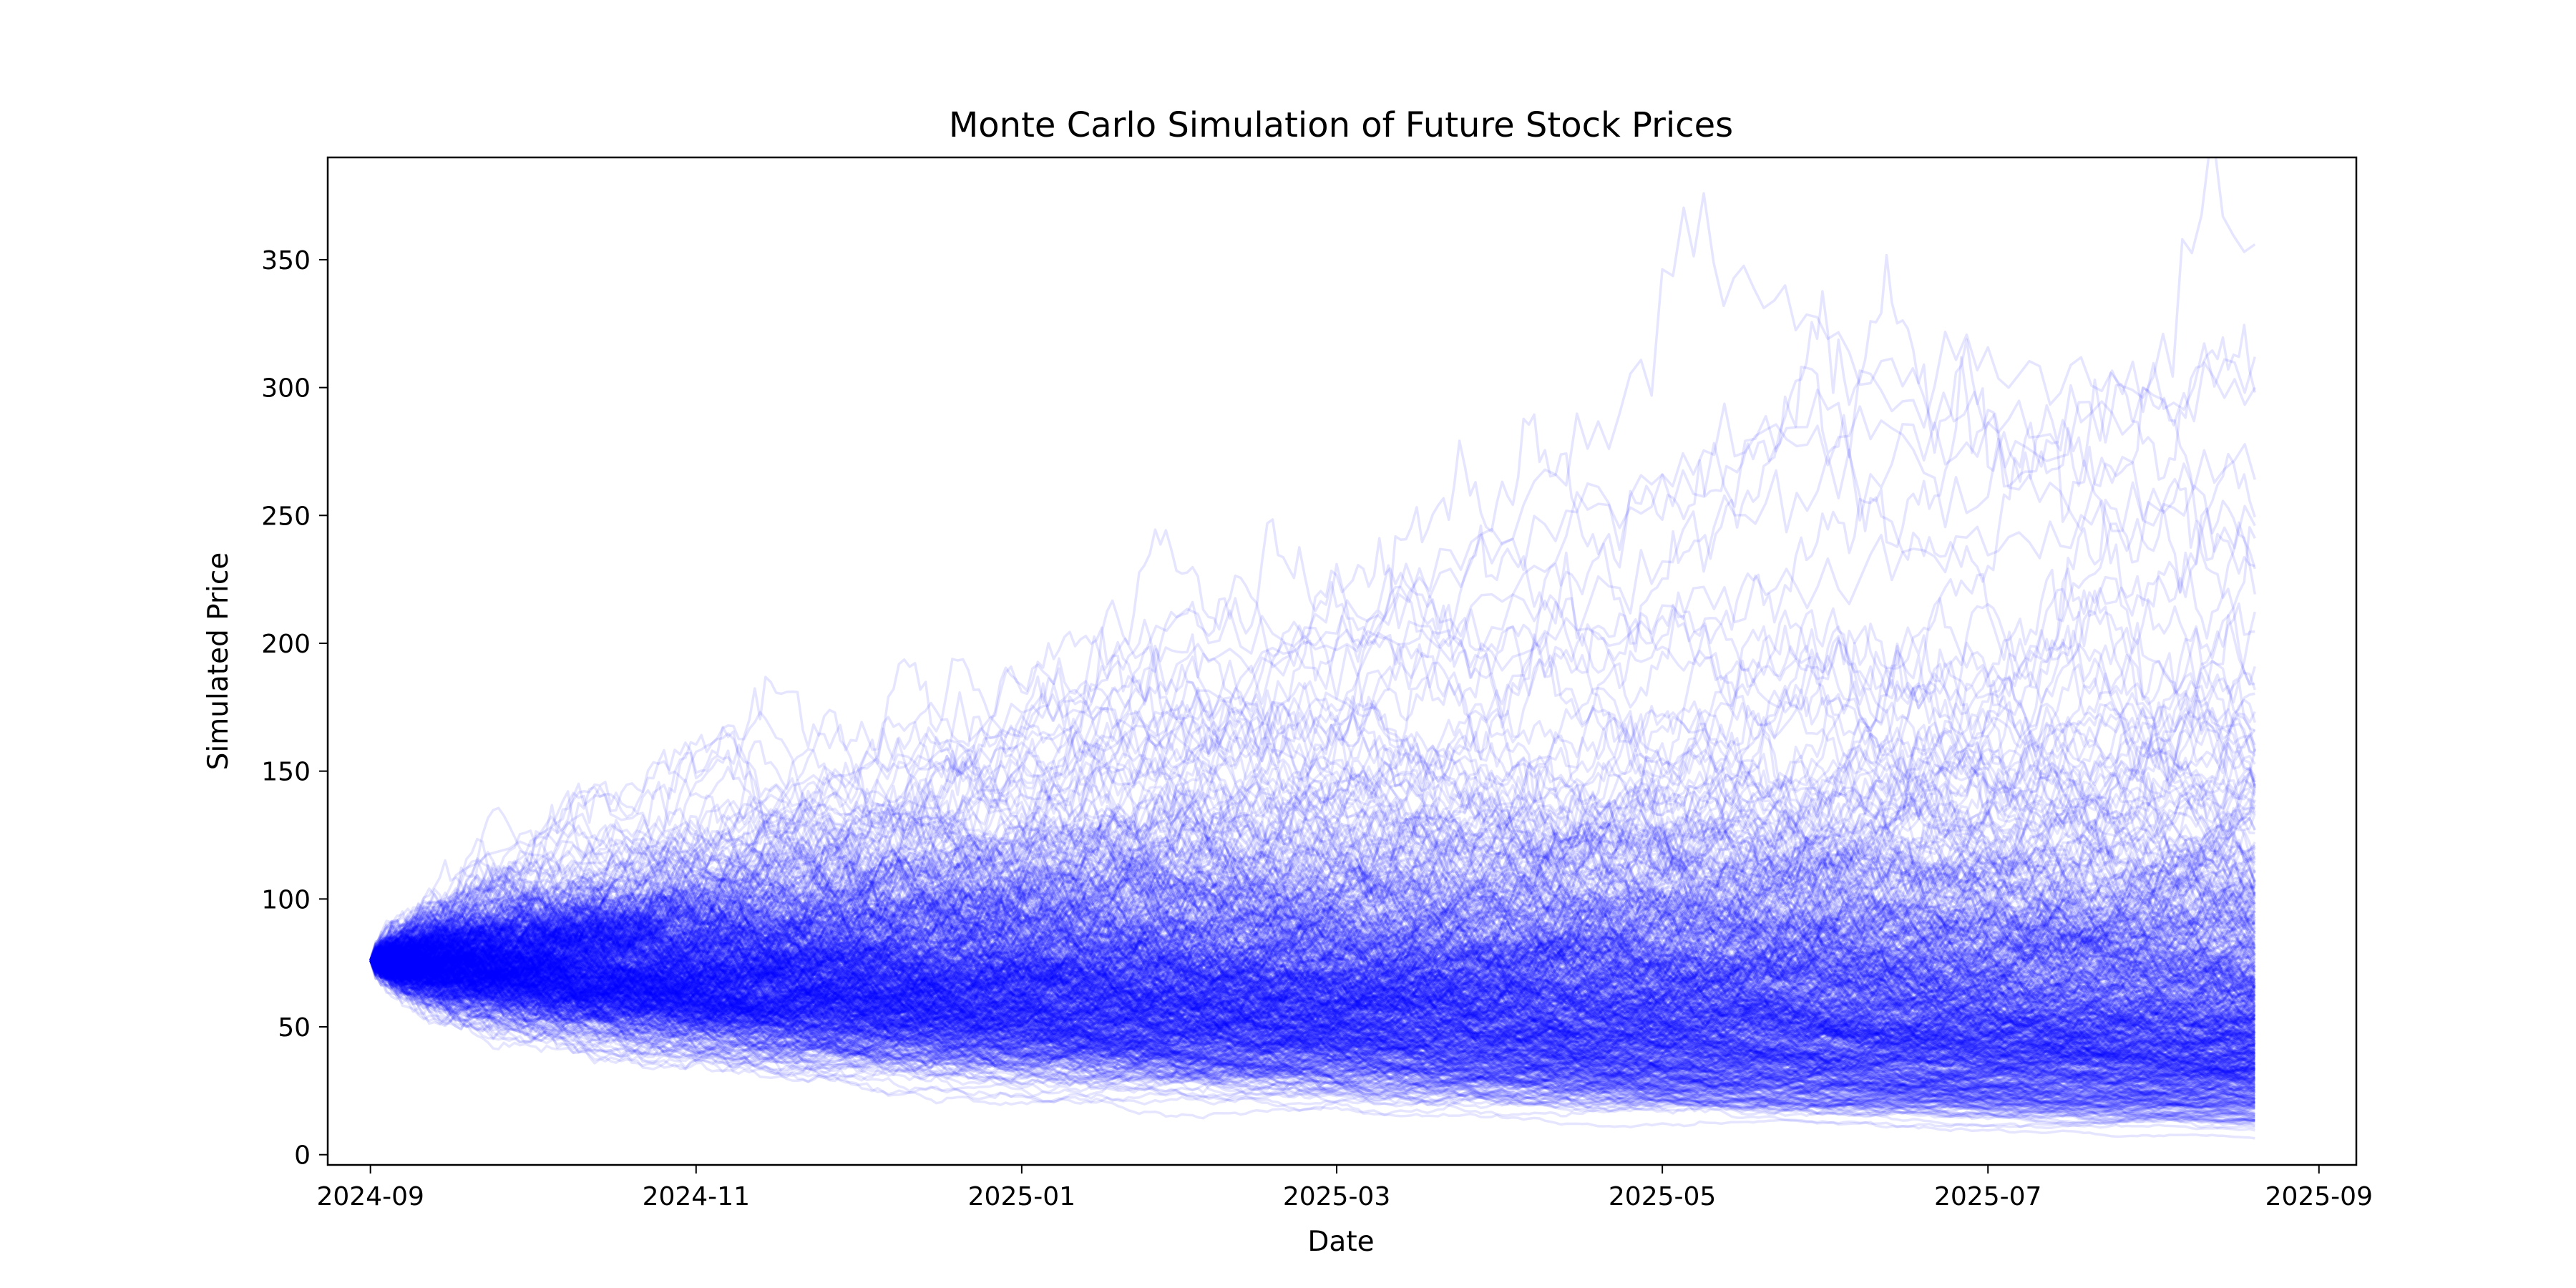 Image resolution: width=2576 pixels, height=1288 pixels. Describe the element at coordinates (370, 1196) in the screenshot. I see `x-tick-label: 2024-09` at that location.